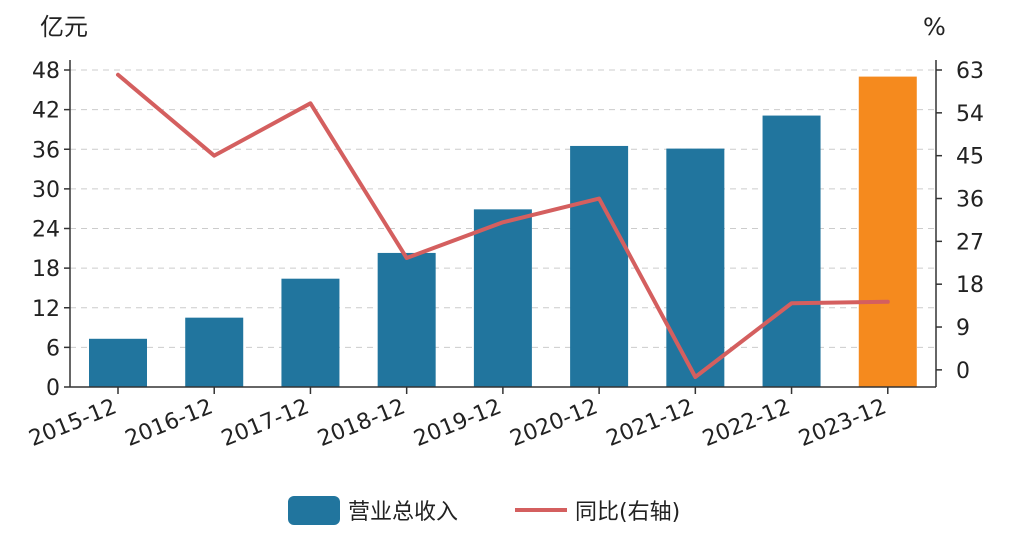 This screenshot has height=535, width=1019. I want to click on left-tick-label: 0, so click(53, 388).